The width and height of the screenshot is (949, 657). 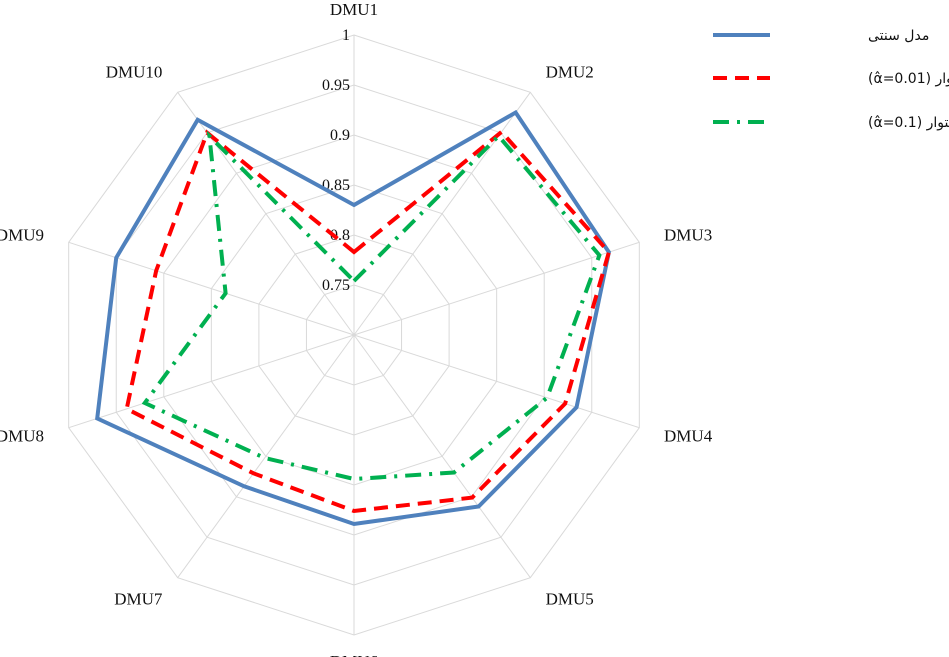 I want to click on category-label-dmu8: DMU8, so click(x=22, y=436).